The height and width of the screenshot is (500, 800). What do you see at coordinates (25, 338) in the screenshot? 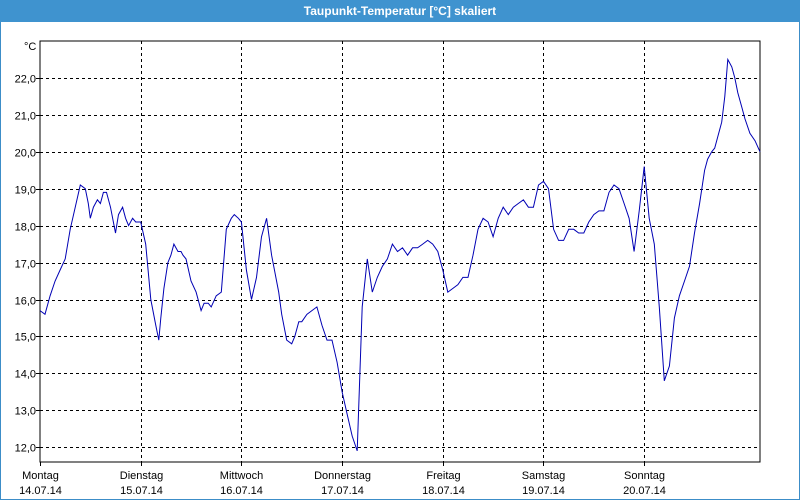
I see `y-tick-label: 15,0` at bounding box center [25, 338].